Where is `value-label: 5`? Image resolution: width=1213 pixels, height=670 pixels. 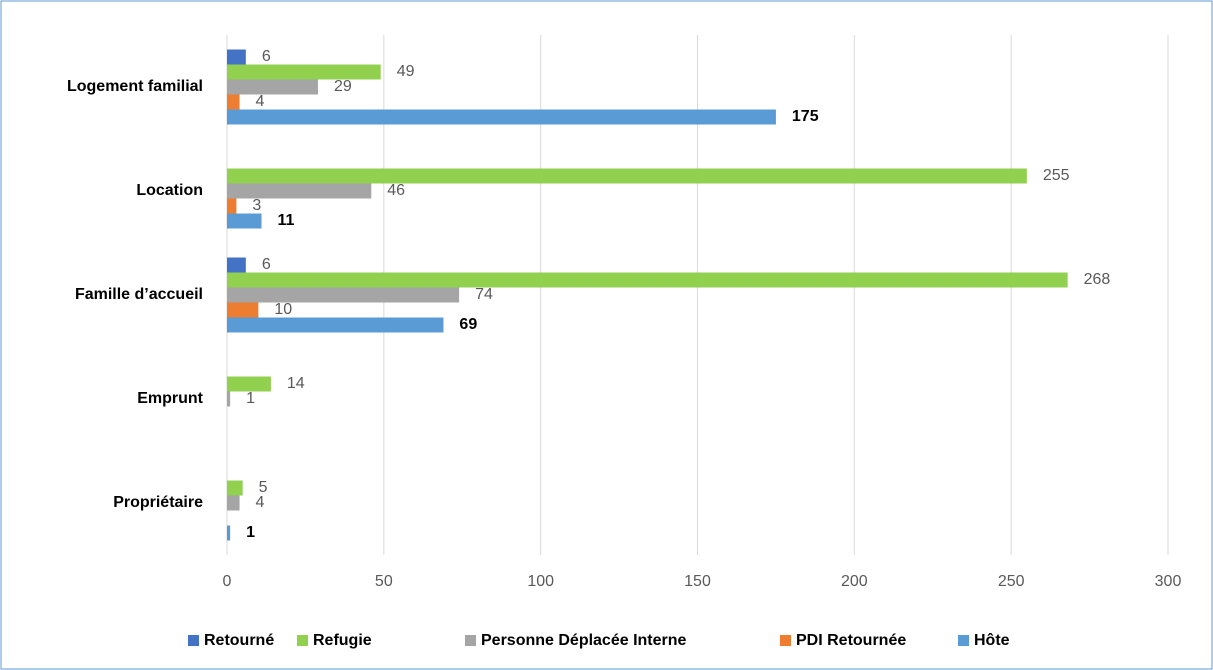
value-label: 5 is located at coordinates (263, 487).